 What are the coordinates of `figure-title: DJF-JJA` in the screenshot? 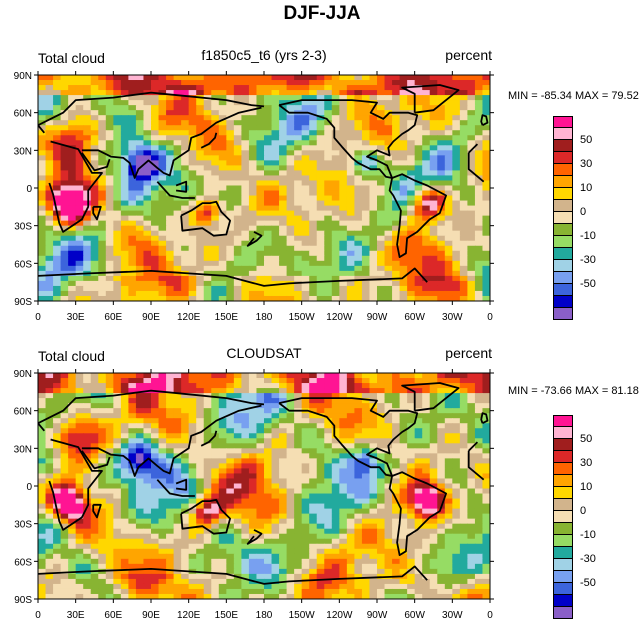 It's located at (322, 14).